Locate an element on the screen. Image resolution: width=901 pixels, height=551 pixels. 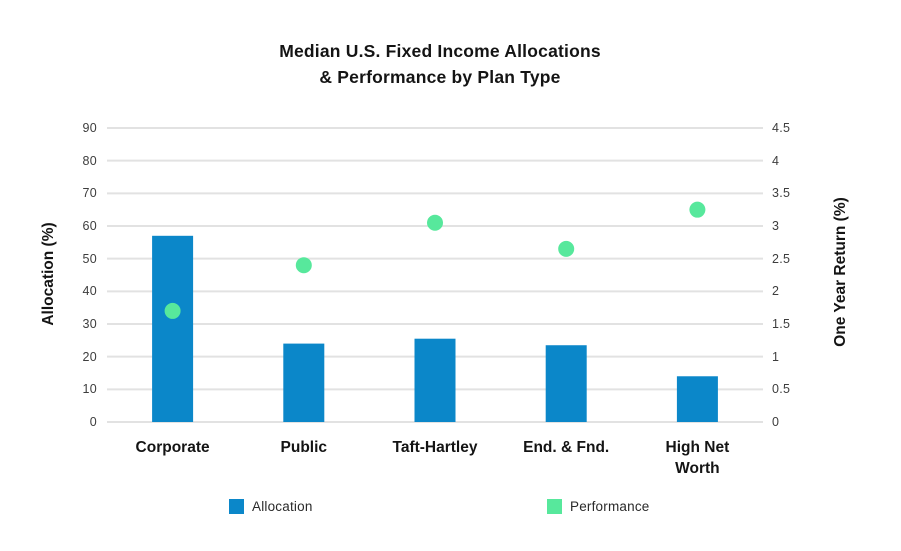
left-axis-tick: 20 is located at coordinates (89, 356).